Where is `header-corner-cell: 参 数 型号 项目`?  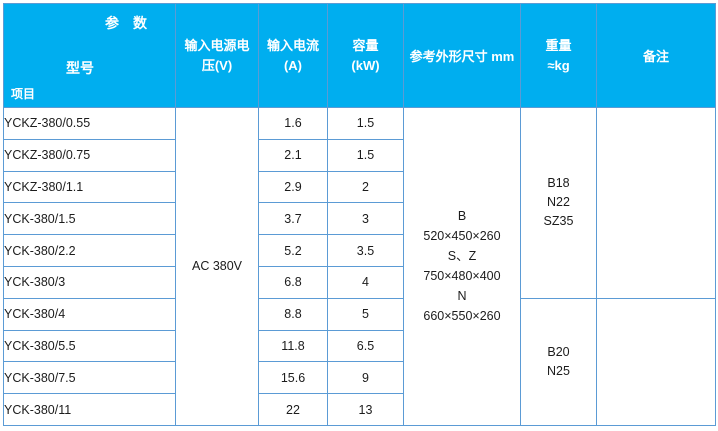
header-corner-cell: 参 数 型号 项目 is located at coordinates (89, 55).